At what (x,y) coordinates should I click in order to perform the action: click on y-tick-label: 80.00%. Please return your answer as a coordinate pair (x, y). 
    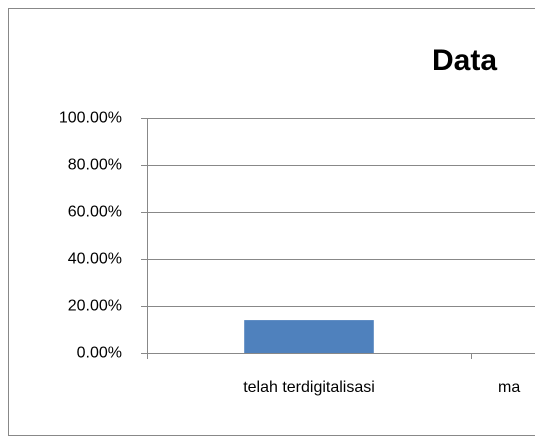
    Looking at the image, I should click on (95, 165).